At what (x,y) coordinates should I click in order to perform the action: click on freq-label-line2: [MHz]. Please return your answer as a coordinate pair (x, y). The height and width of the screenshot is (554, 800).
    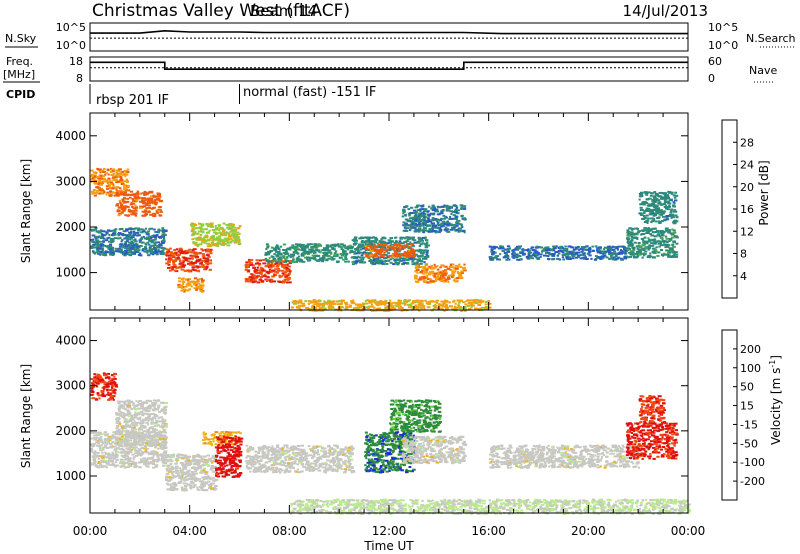
    Looking at the image, I should click on (19, 74).